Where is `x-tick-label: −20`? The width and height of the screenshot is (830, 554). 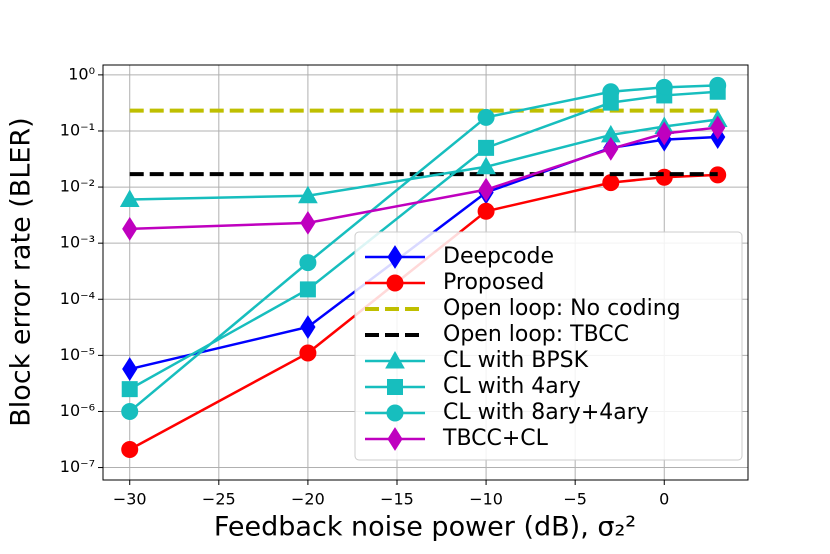
x-tick-label: −20 is located at coordinates (308, 499).